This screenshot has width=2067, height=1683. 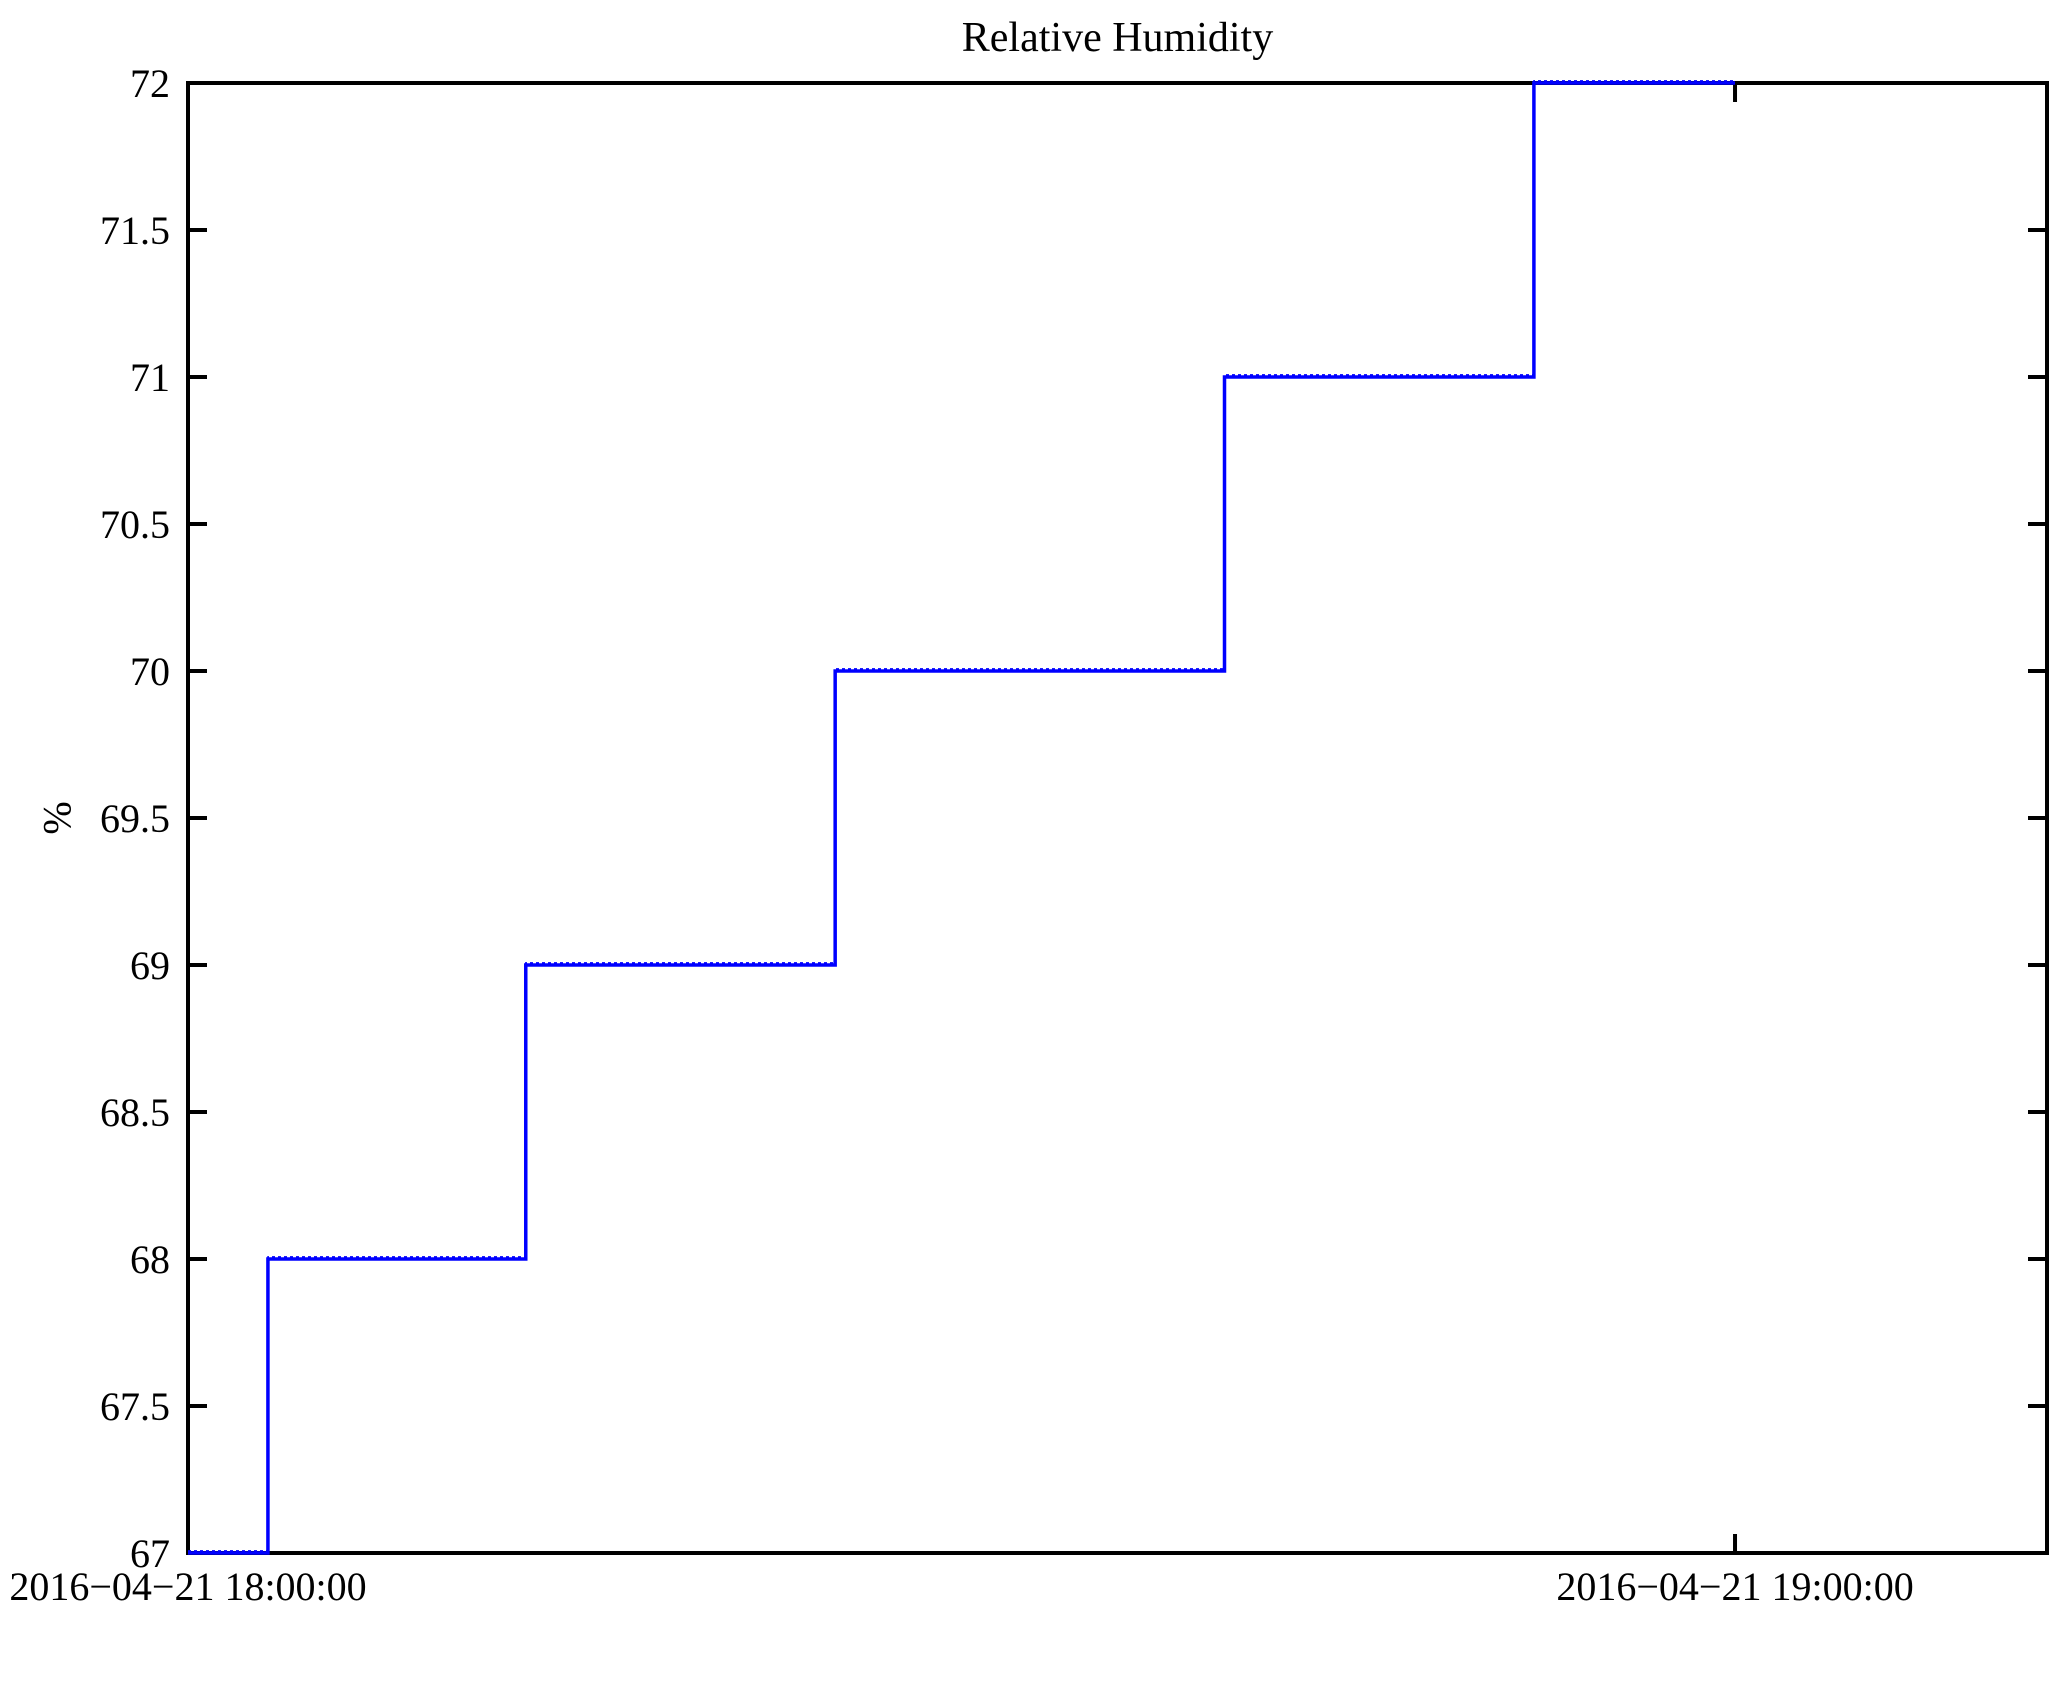 What do you see at coordinates (150, 1553) in the screenshot?
I see `y-tick-label: 67` at bounding box center [150, 1553].